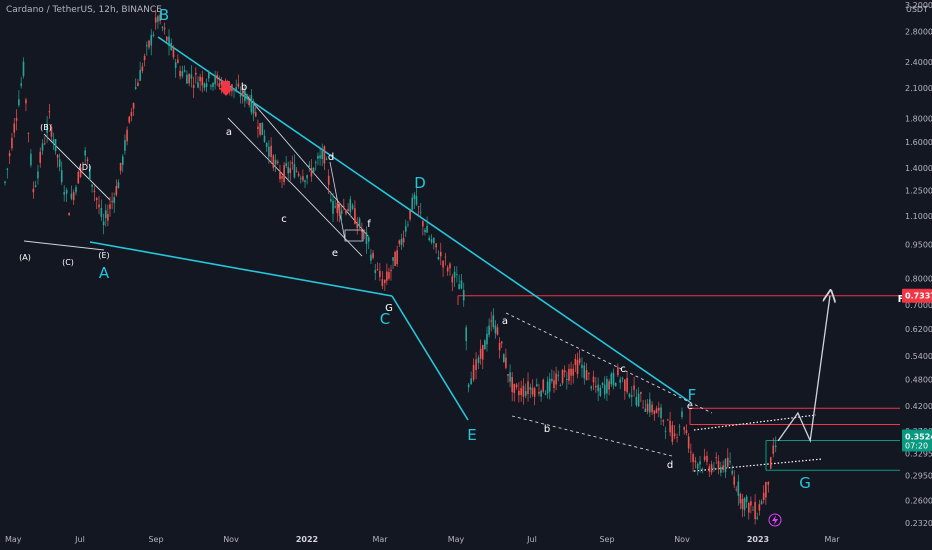 Image resolution: width=932 pixels, height=550 pixels. What do you see at coordinates (775, 520) in the screenshot?
I see `event-icon` at bounding box center [775, 520].